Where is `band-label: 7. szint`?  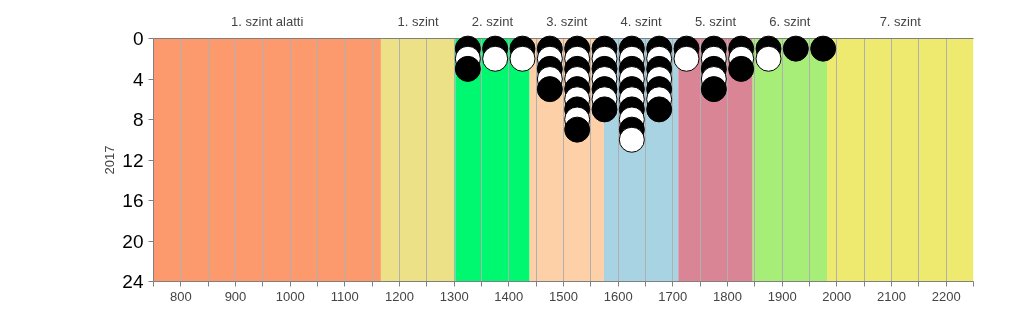
band-label: 7. szint is located at coordinates (900, 21).